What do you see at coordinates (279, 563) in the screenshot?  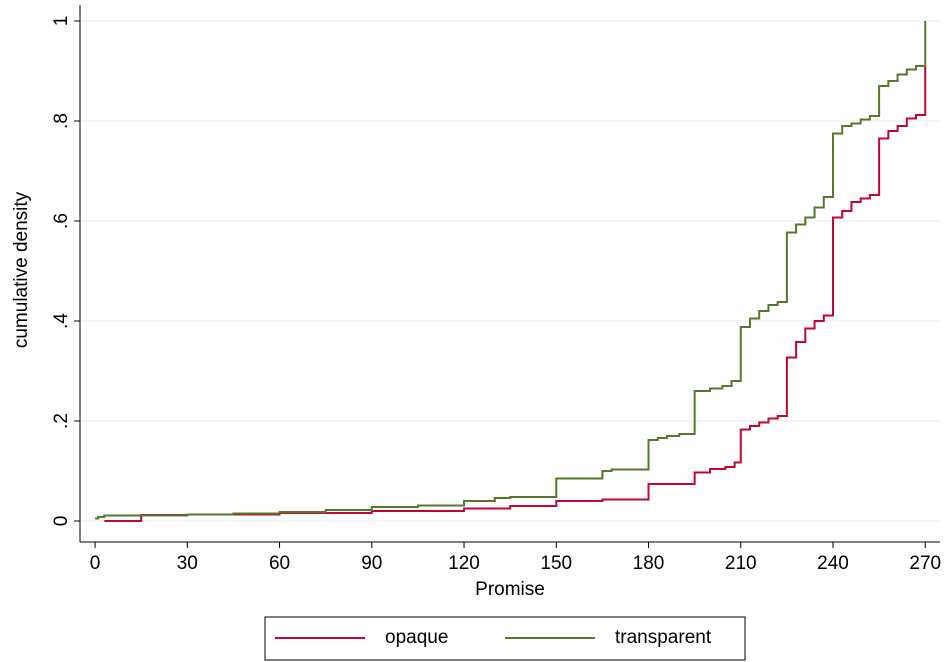 I see `x-tick-label: 60` at bounding box center [279, 563].